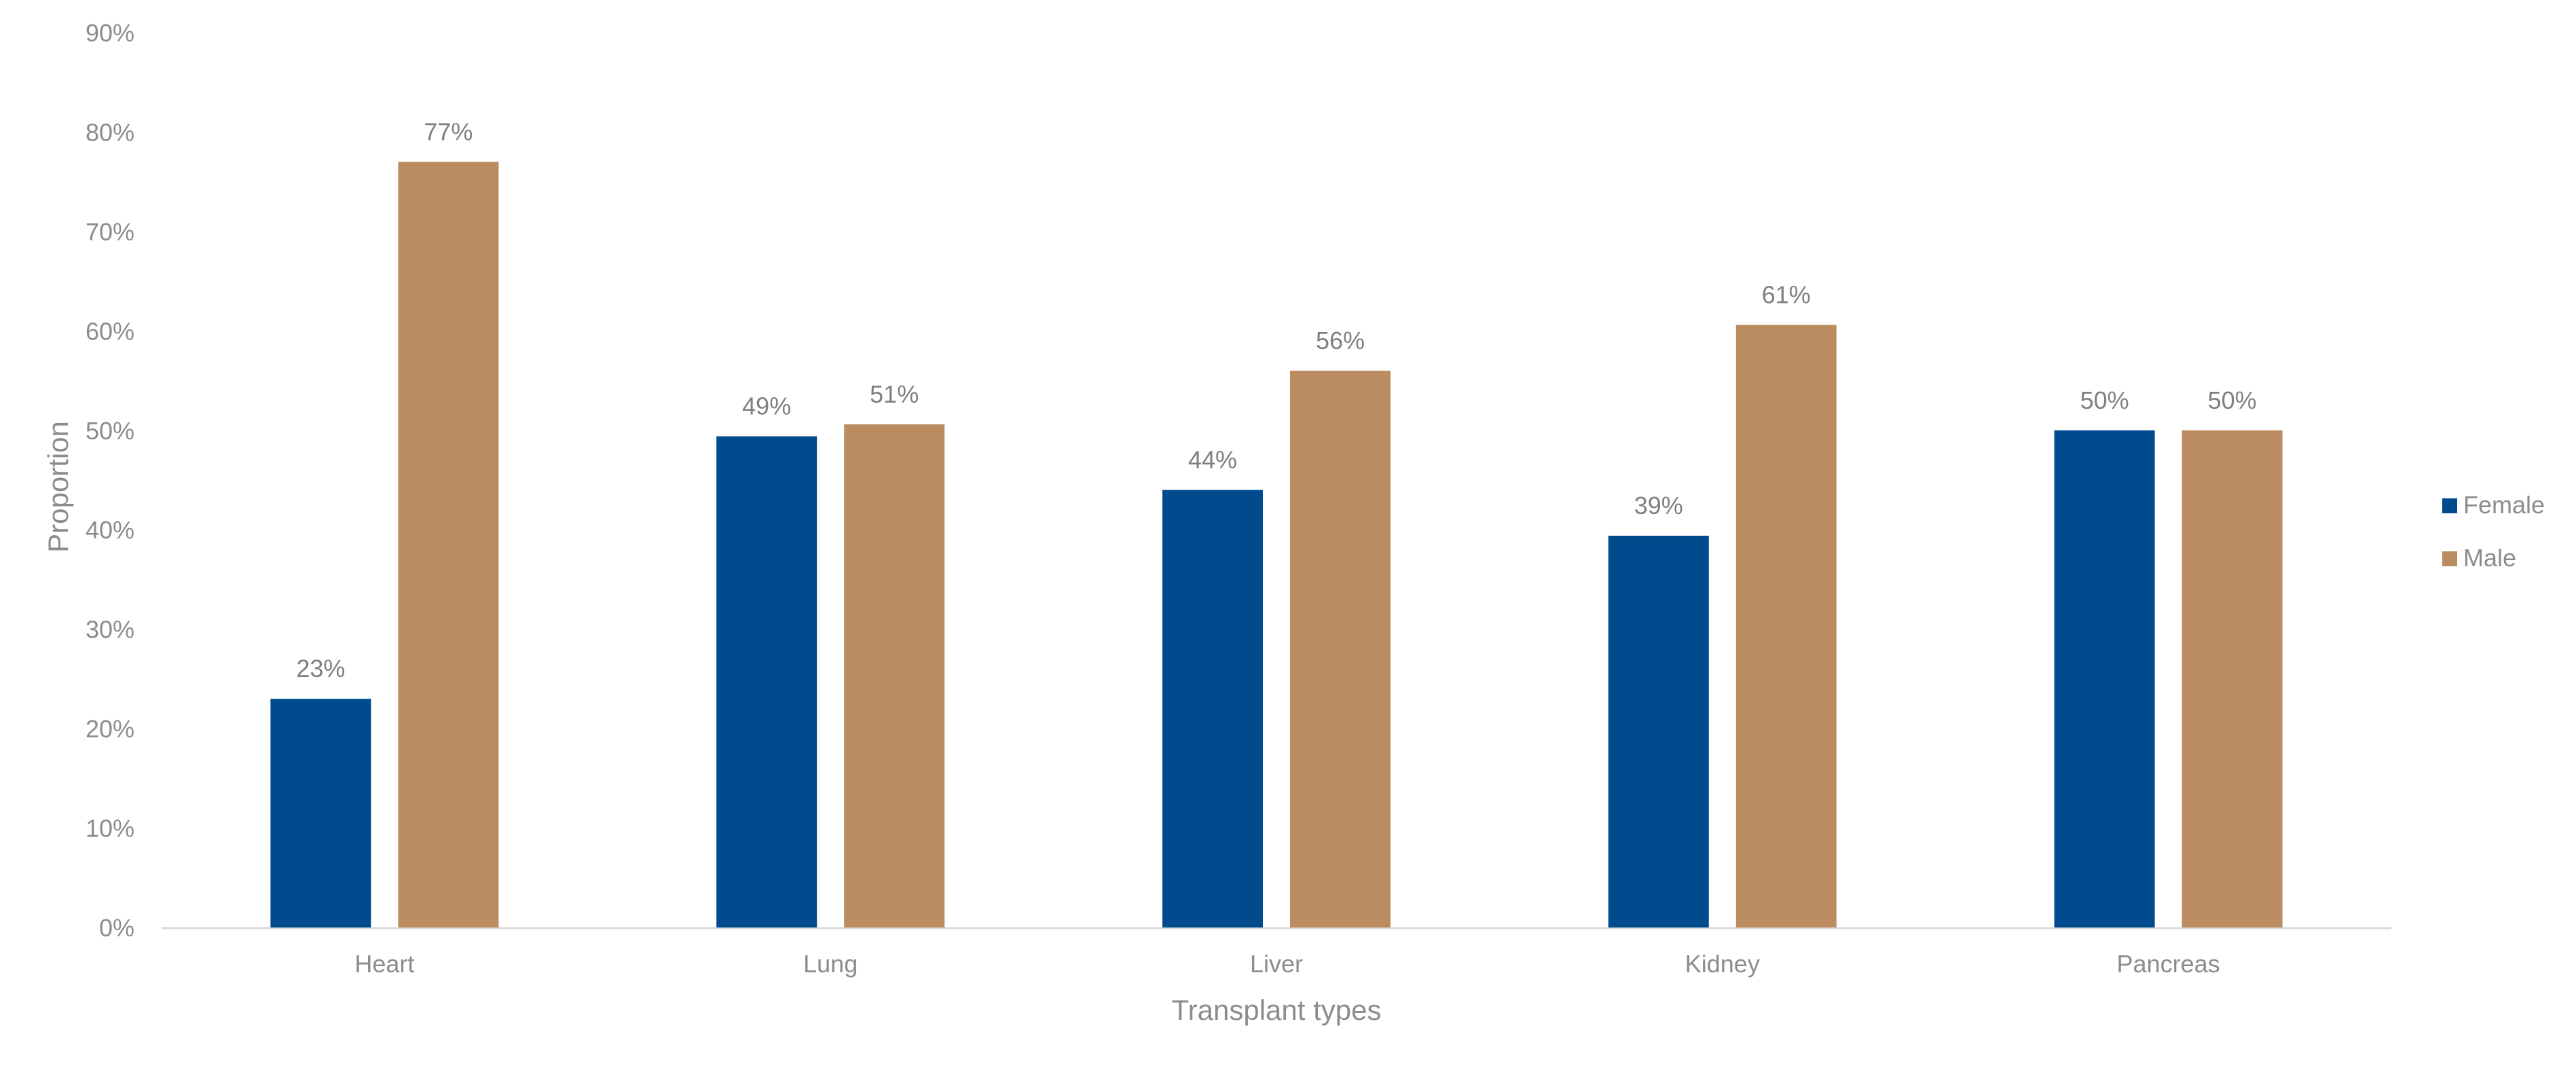 Image resolution: width=2576 pixels, height=1066 pixels. Describe the element at coordinates (1276, 964) in the screenshot. I see `x-tick-label: Liver` at that location.